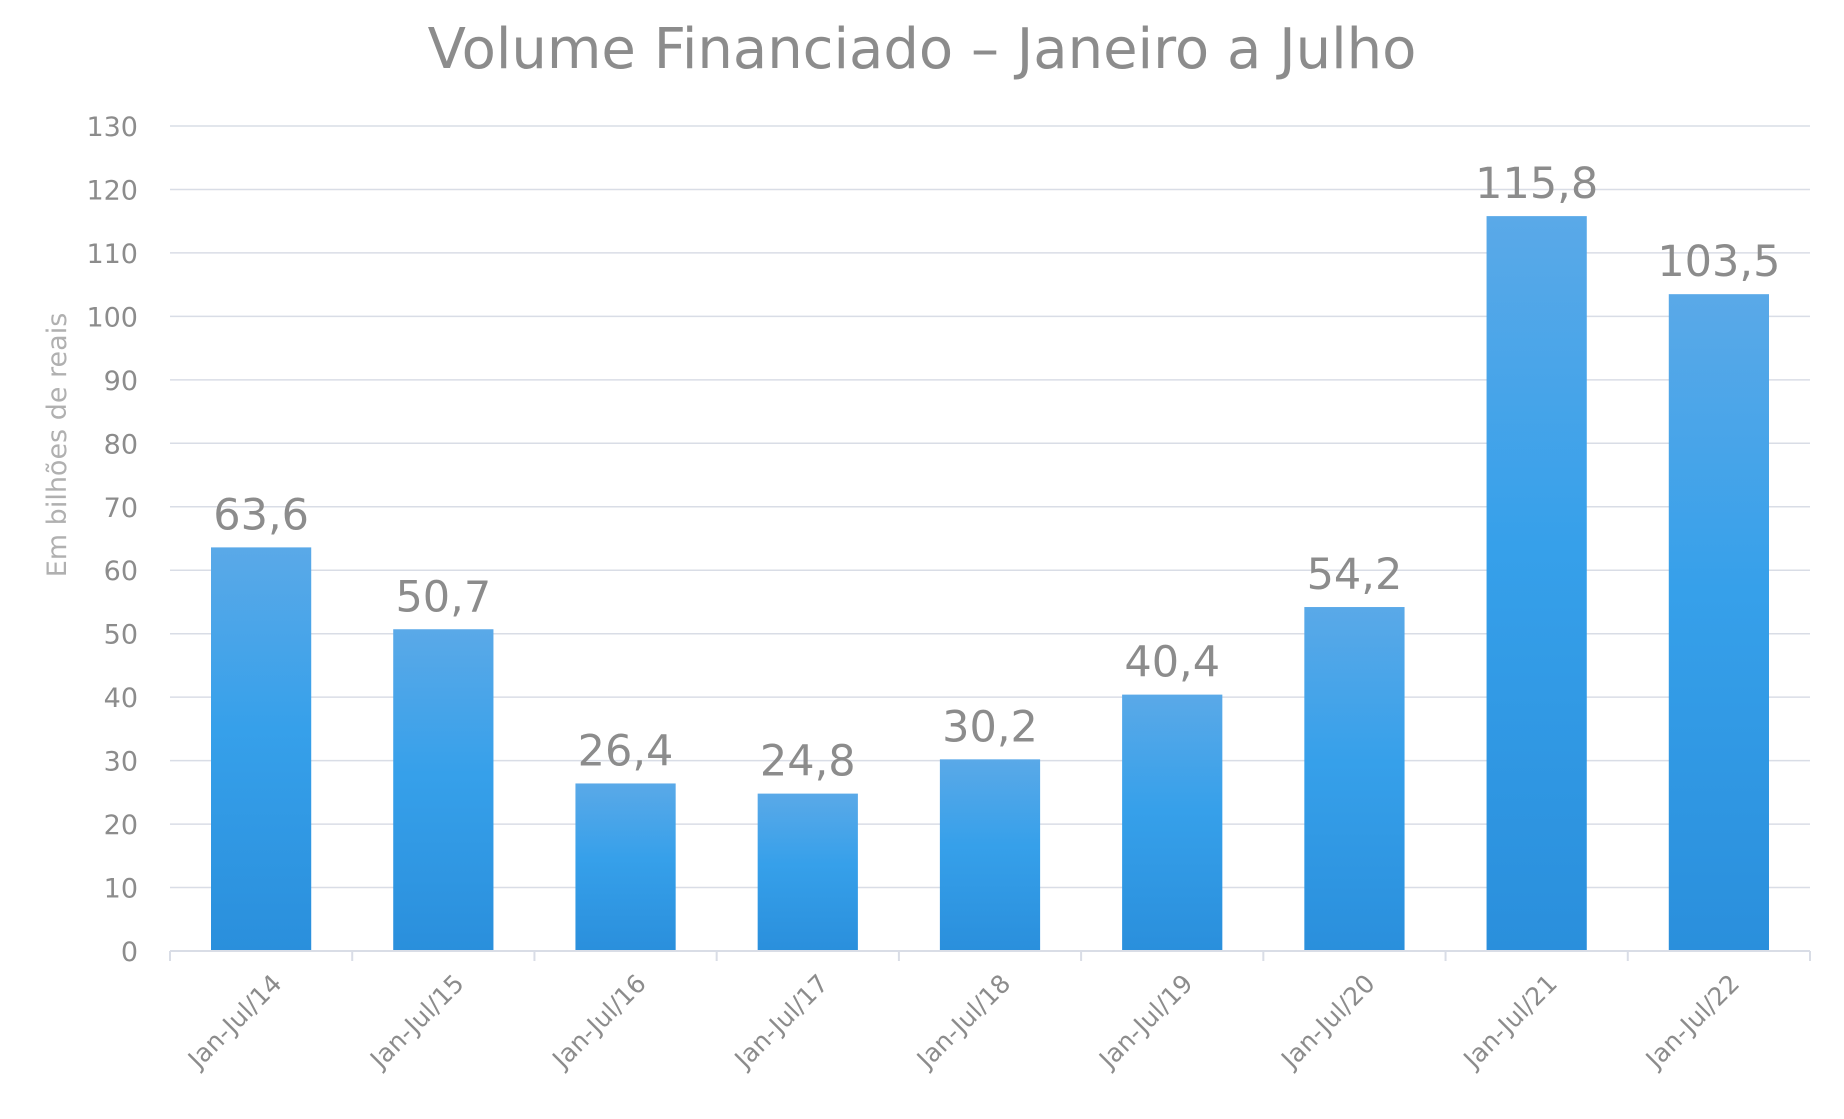  What do you see at coordinates (121, 571) in the screenshot?
I see `y-tick-label: 60` at bounding box center [121, 571].